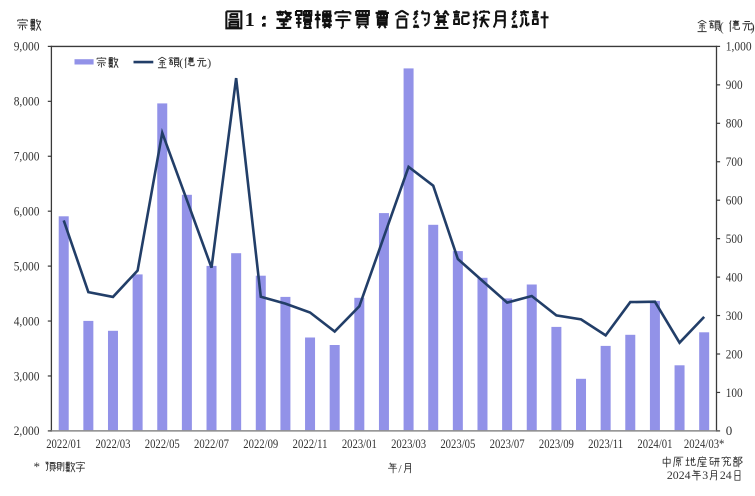 The image size is (755, 496). Describe the element at coordinates (734, 353) in the screenshot. I see `svg-text: 200` at that location.